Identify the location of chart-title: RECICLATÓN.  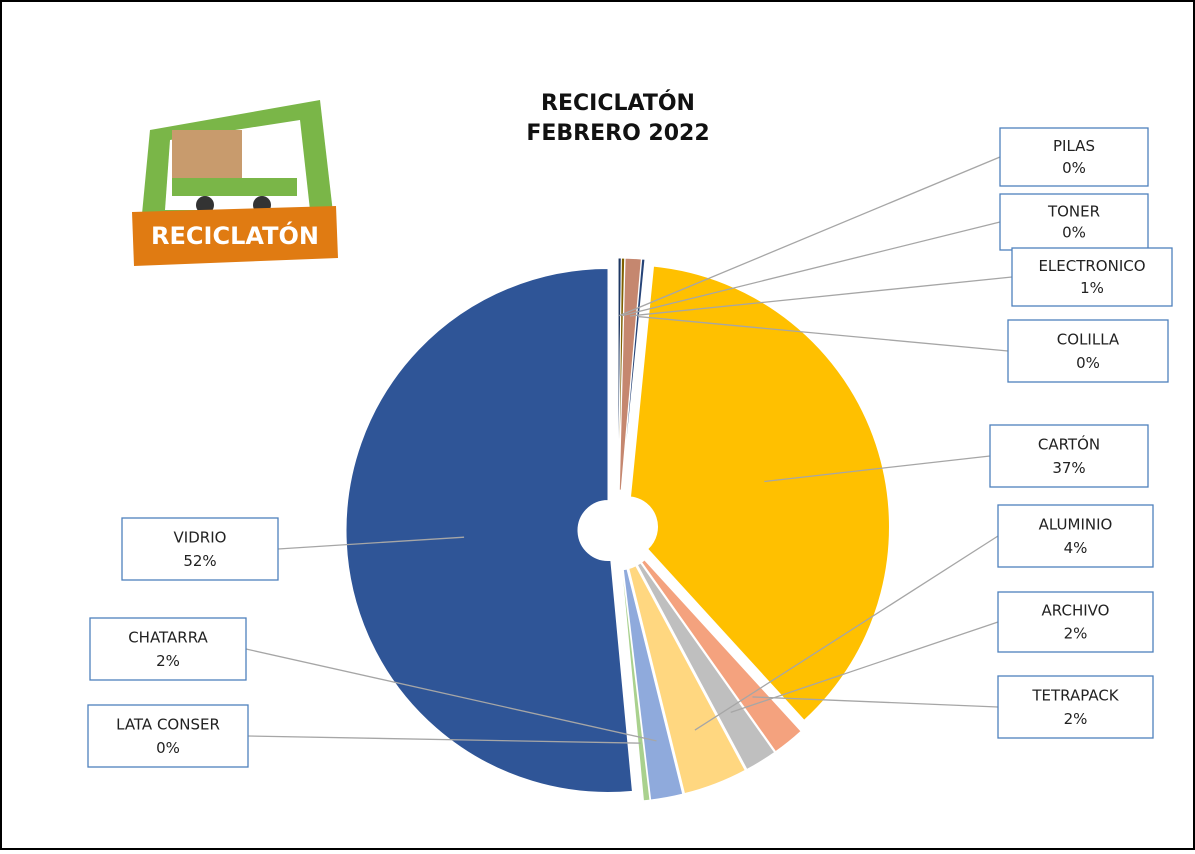
(618, 103).